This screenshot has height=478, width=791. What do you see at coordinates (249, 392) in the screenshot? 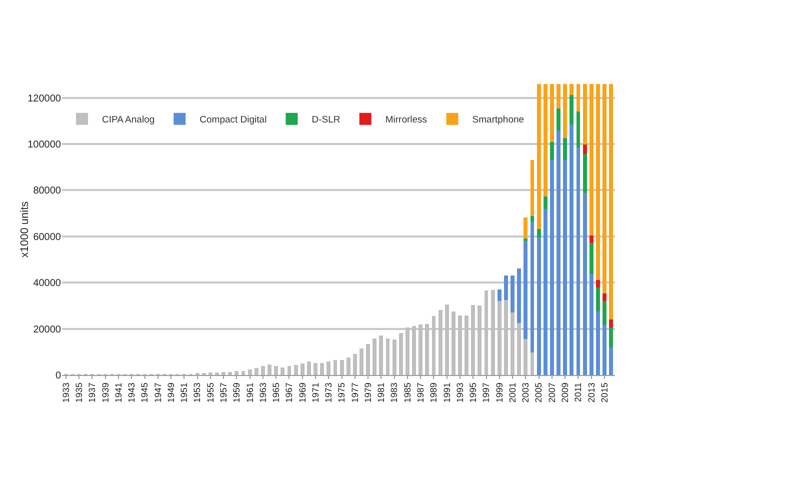
I see `x-tick-label: 1961` at bounding box center [249, 392].